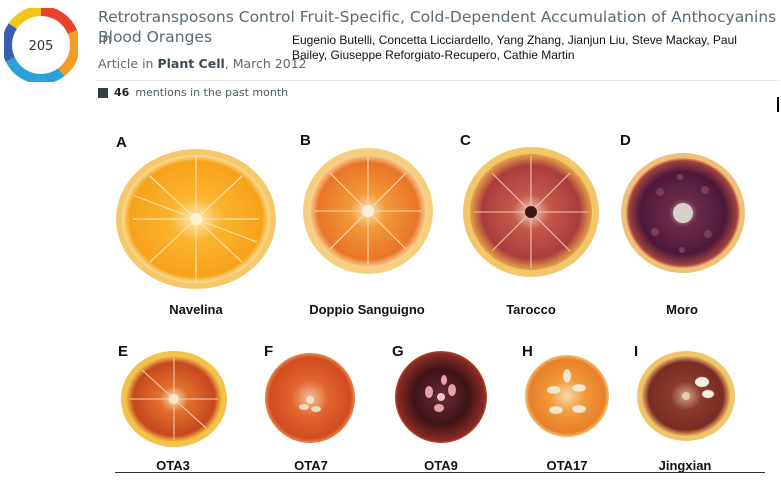 The width and height of the screenshot is (781, 490). I want to click on panel-letter-c: C, so click(465, 140).